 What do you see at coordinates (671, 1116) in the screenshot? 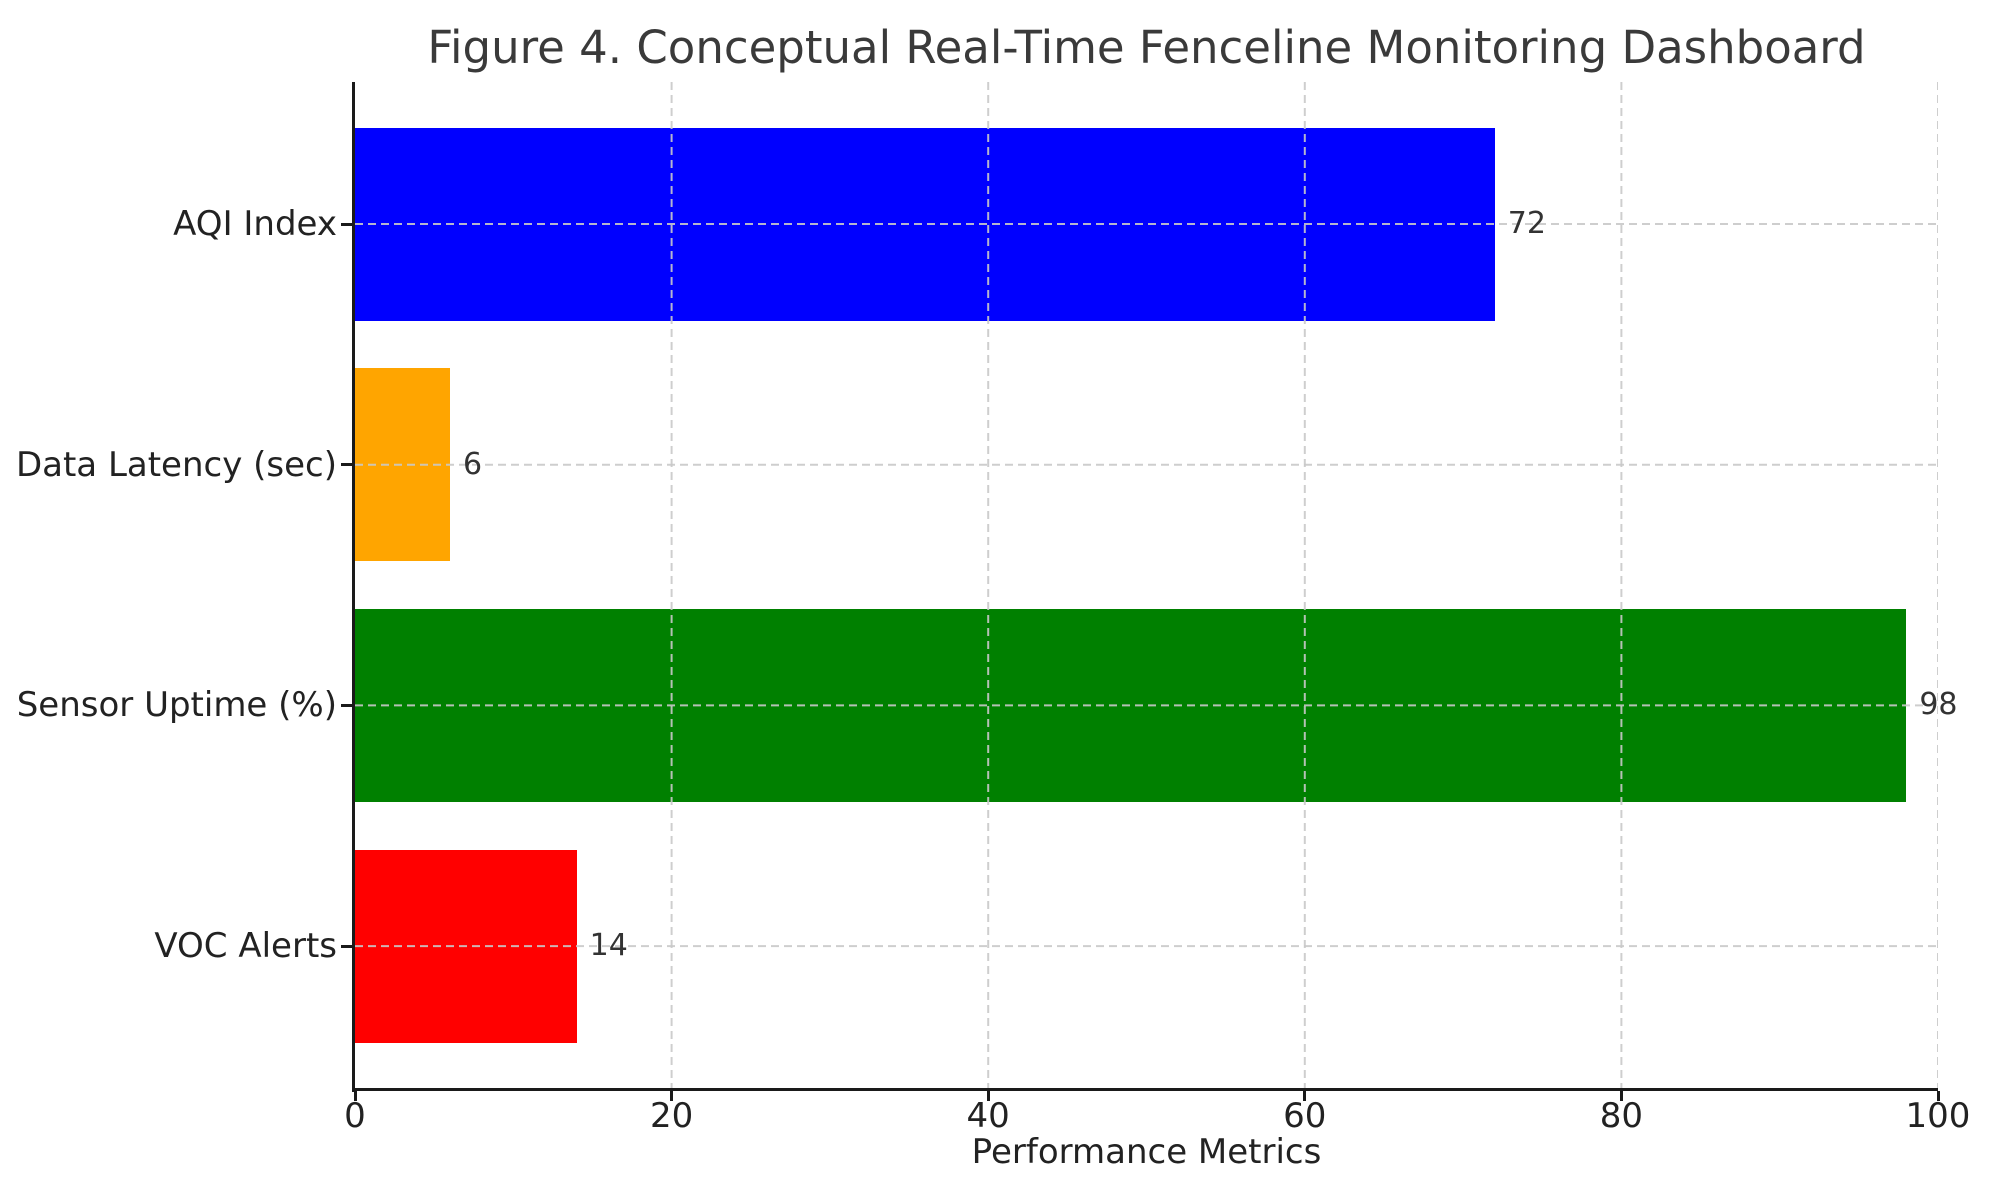
I see `x-tick-label-20: 20` at bounding box center [671, 1116].